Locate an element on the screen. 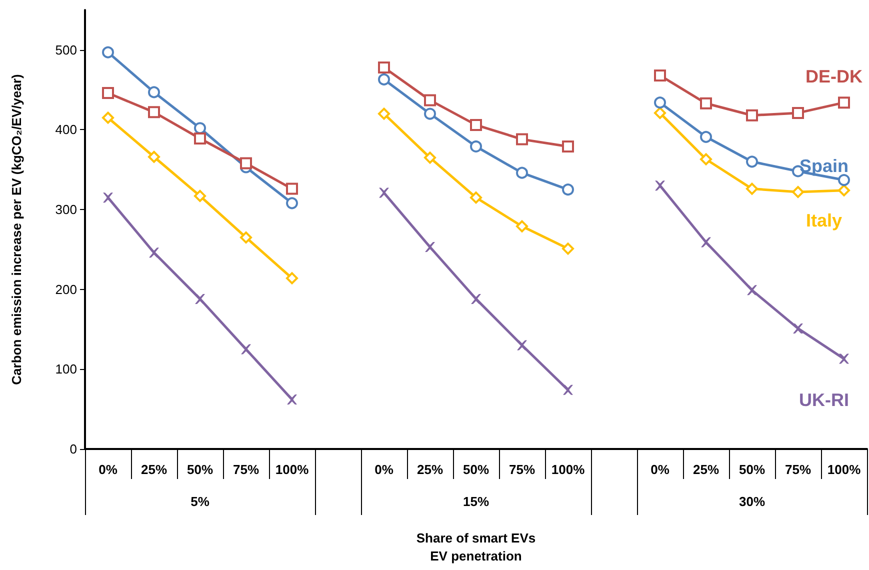  y-tick-label: 100 is located at coordinates (66, 369).